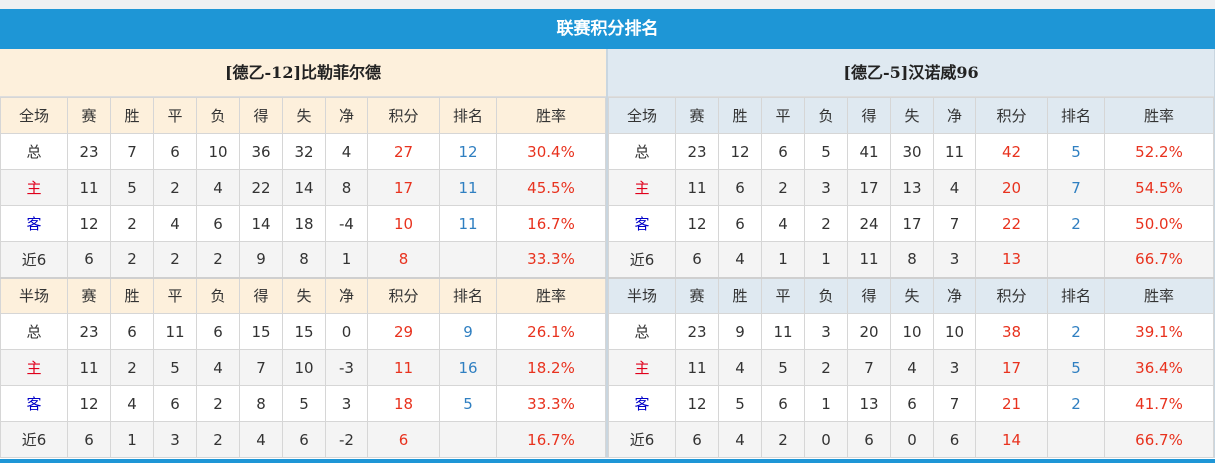 The height and width of the screenshot is (463, 1215). I want to click on cell: 52.2%, so click(1159, 151).